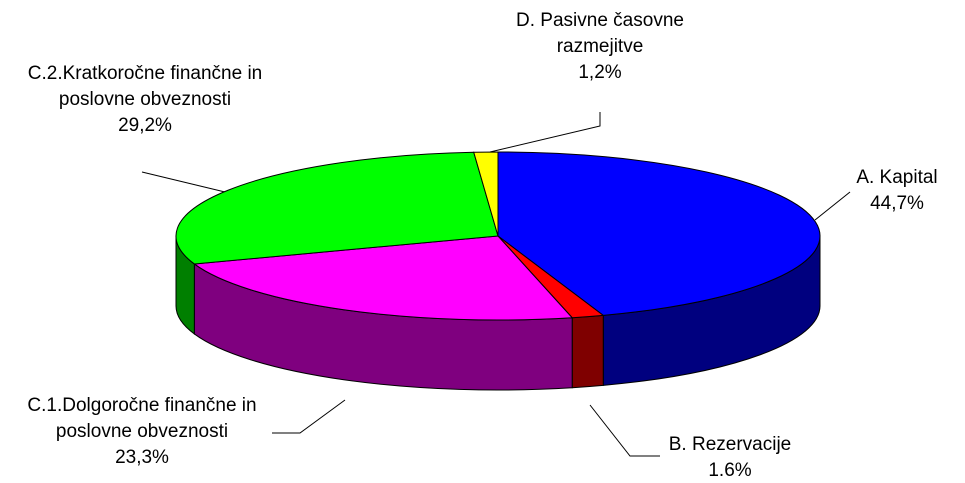 The image size is (965, 483). I want to click on slice-label: D. Pasivne časovne razmejitve 1,2%, so click(600, 47).